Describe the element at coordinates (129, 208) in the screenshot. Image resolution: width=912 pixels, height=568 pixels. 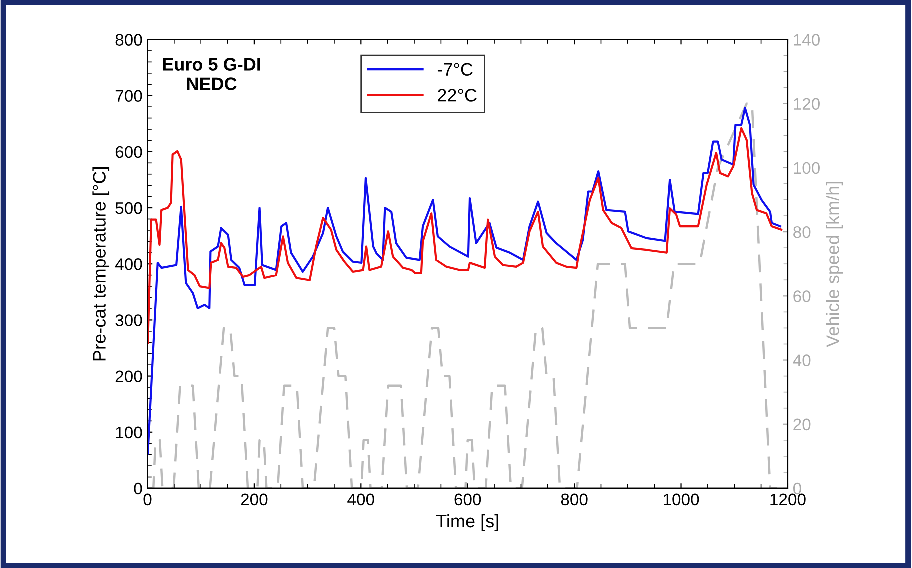
I see `y-tick-label: 500` at that location.